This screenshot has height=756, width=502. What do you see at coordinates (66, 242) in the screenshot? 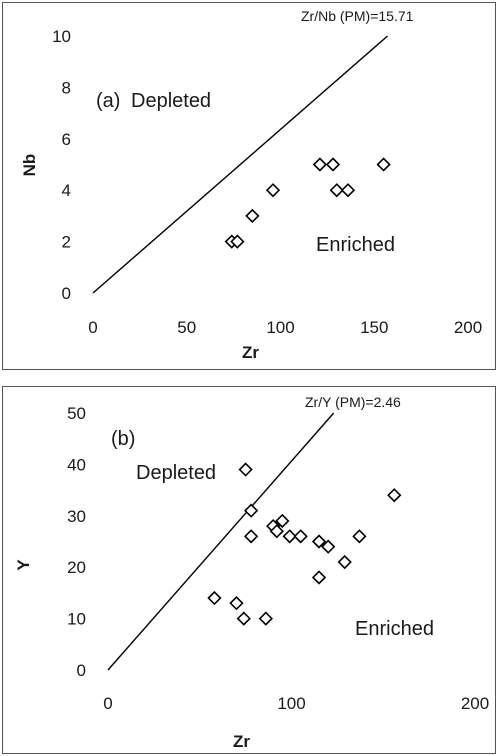
I see `y-tick-label: 2` at bounding box center [66, 242].